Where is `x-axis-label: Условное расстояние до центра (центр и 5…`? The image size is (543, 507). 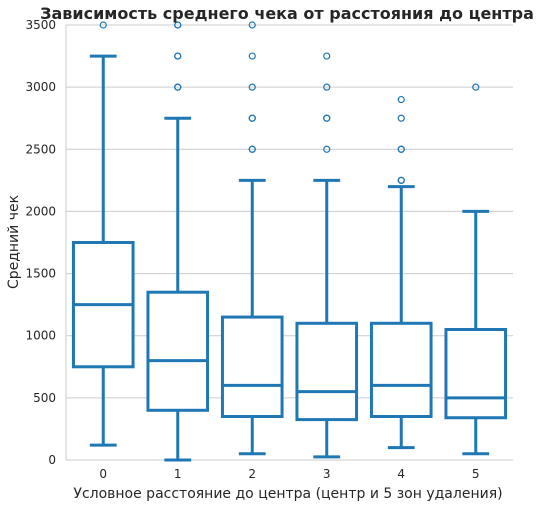
x-axis-label: Условное расстояние до центра (центр и 5… is located at coordinates (287, 494).